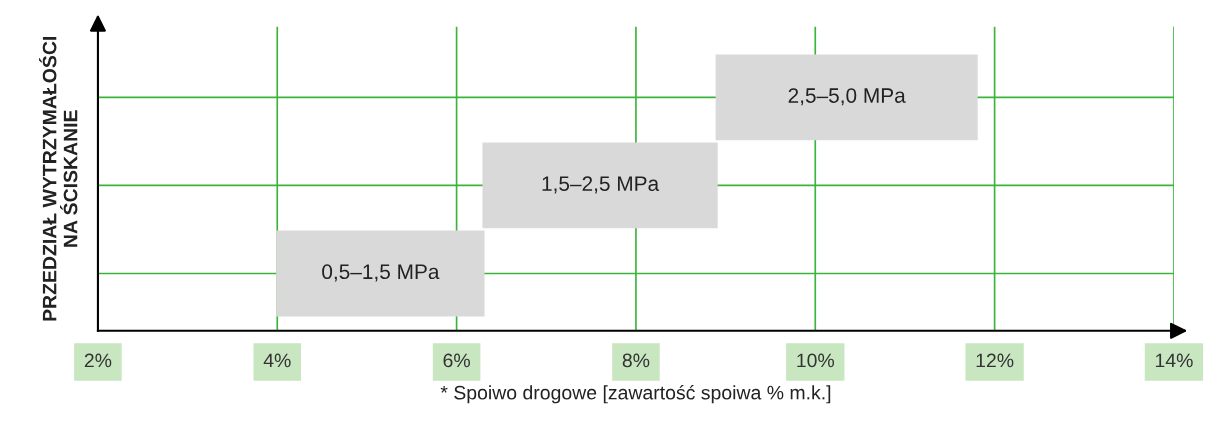  I want to click on x-tick-label: 10%, so click(816, 360).